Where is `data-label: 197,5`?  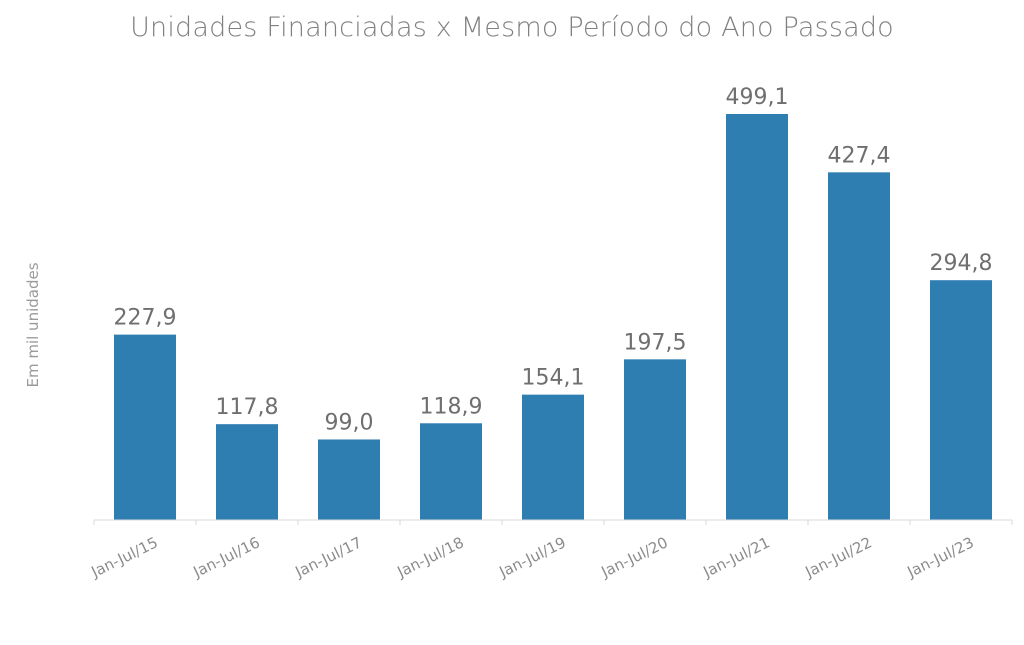
data-label: 197,5 is located at coordinates (655, 342).